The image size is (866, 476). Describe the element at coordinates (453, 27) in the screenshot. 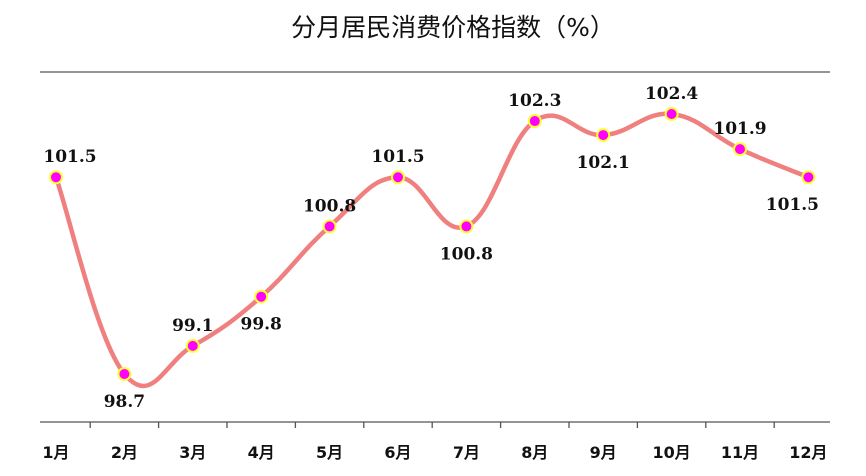

I see `chart-title: 分月居民消费价格指数（%）` at that location.